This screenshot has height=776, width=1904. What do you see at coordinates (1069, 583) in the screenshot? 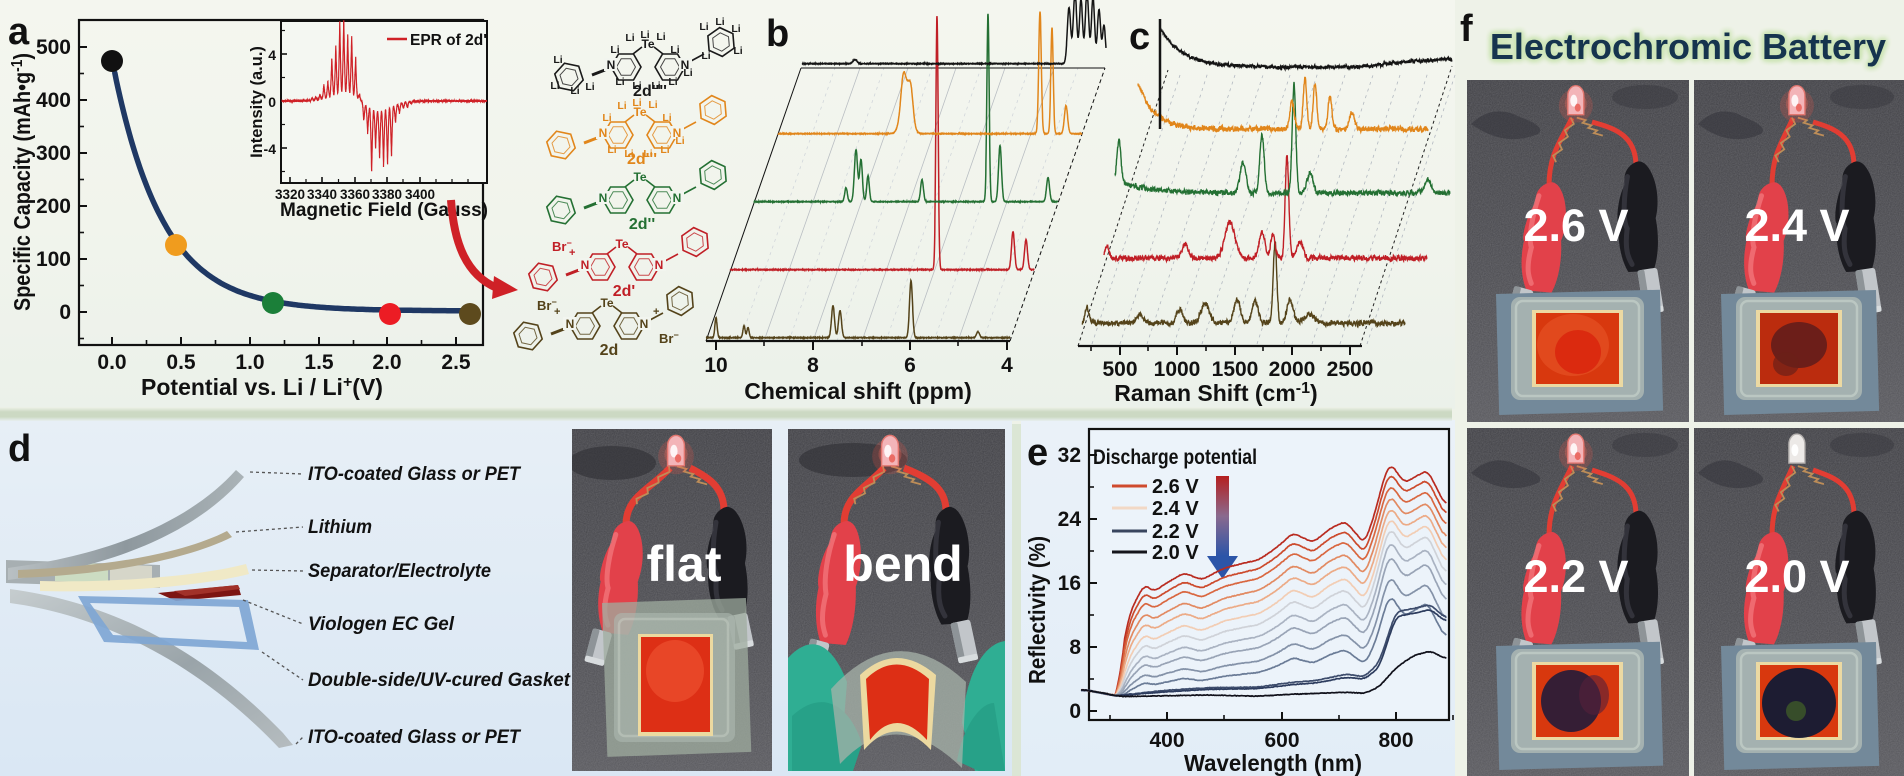
I see `svg-text: 16` at bounding box center [1069, 583].